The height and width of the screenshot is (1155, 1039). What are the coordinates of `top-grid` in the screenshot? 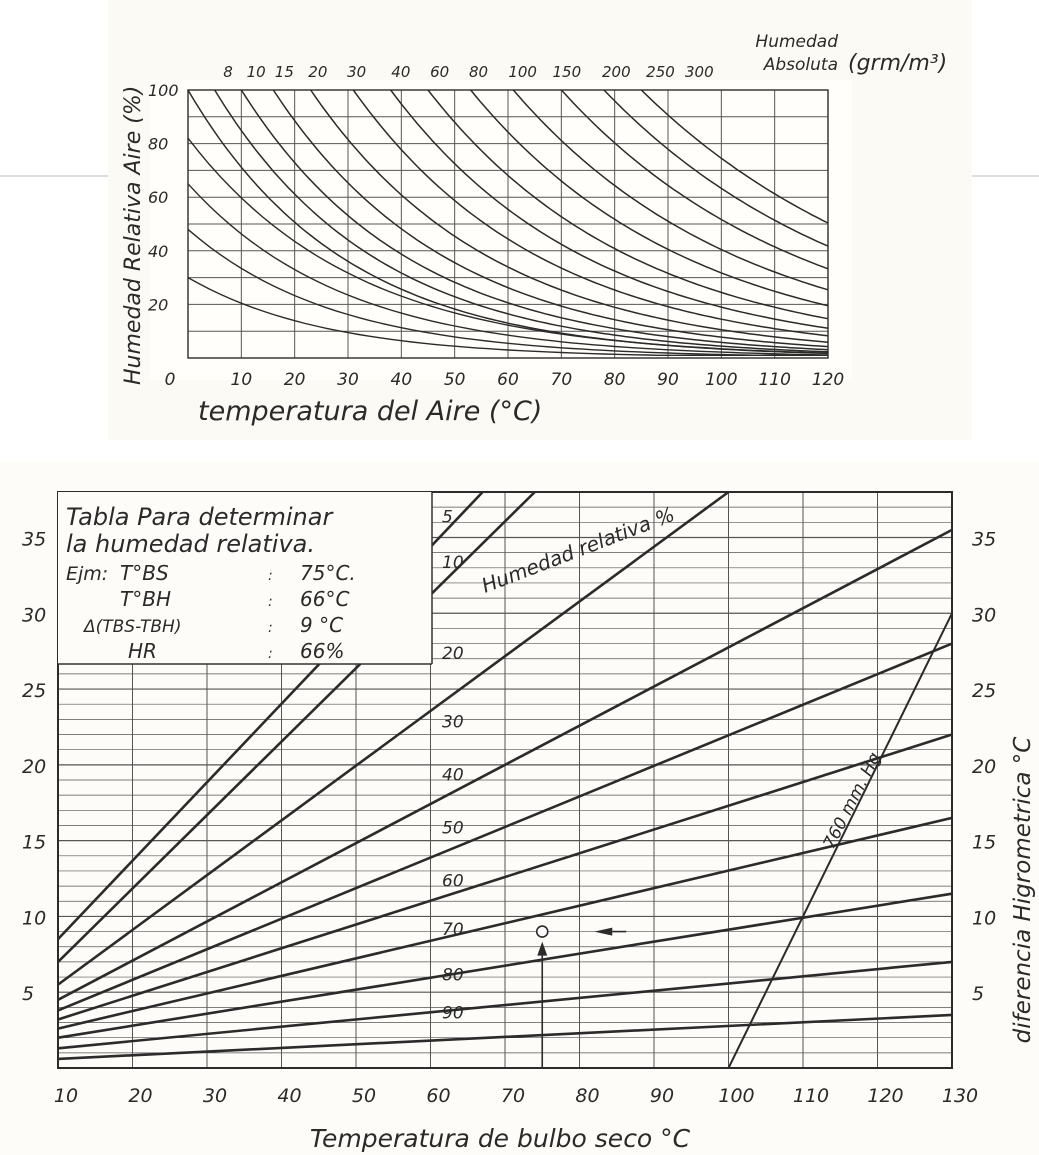 It's located at (508, 224).